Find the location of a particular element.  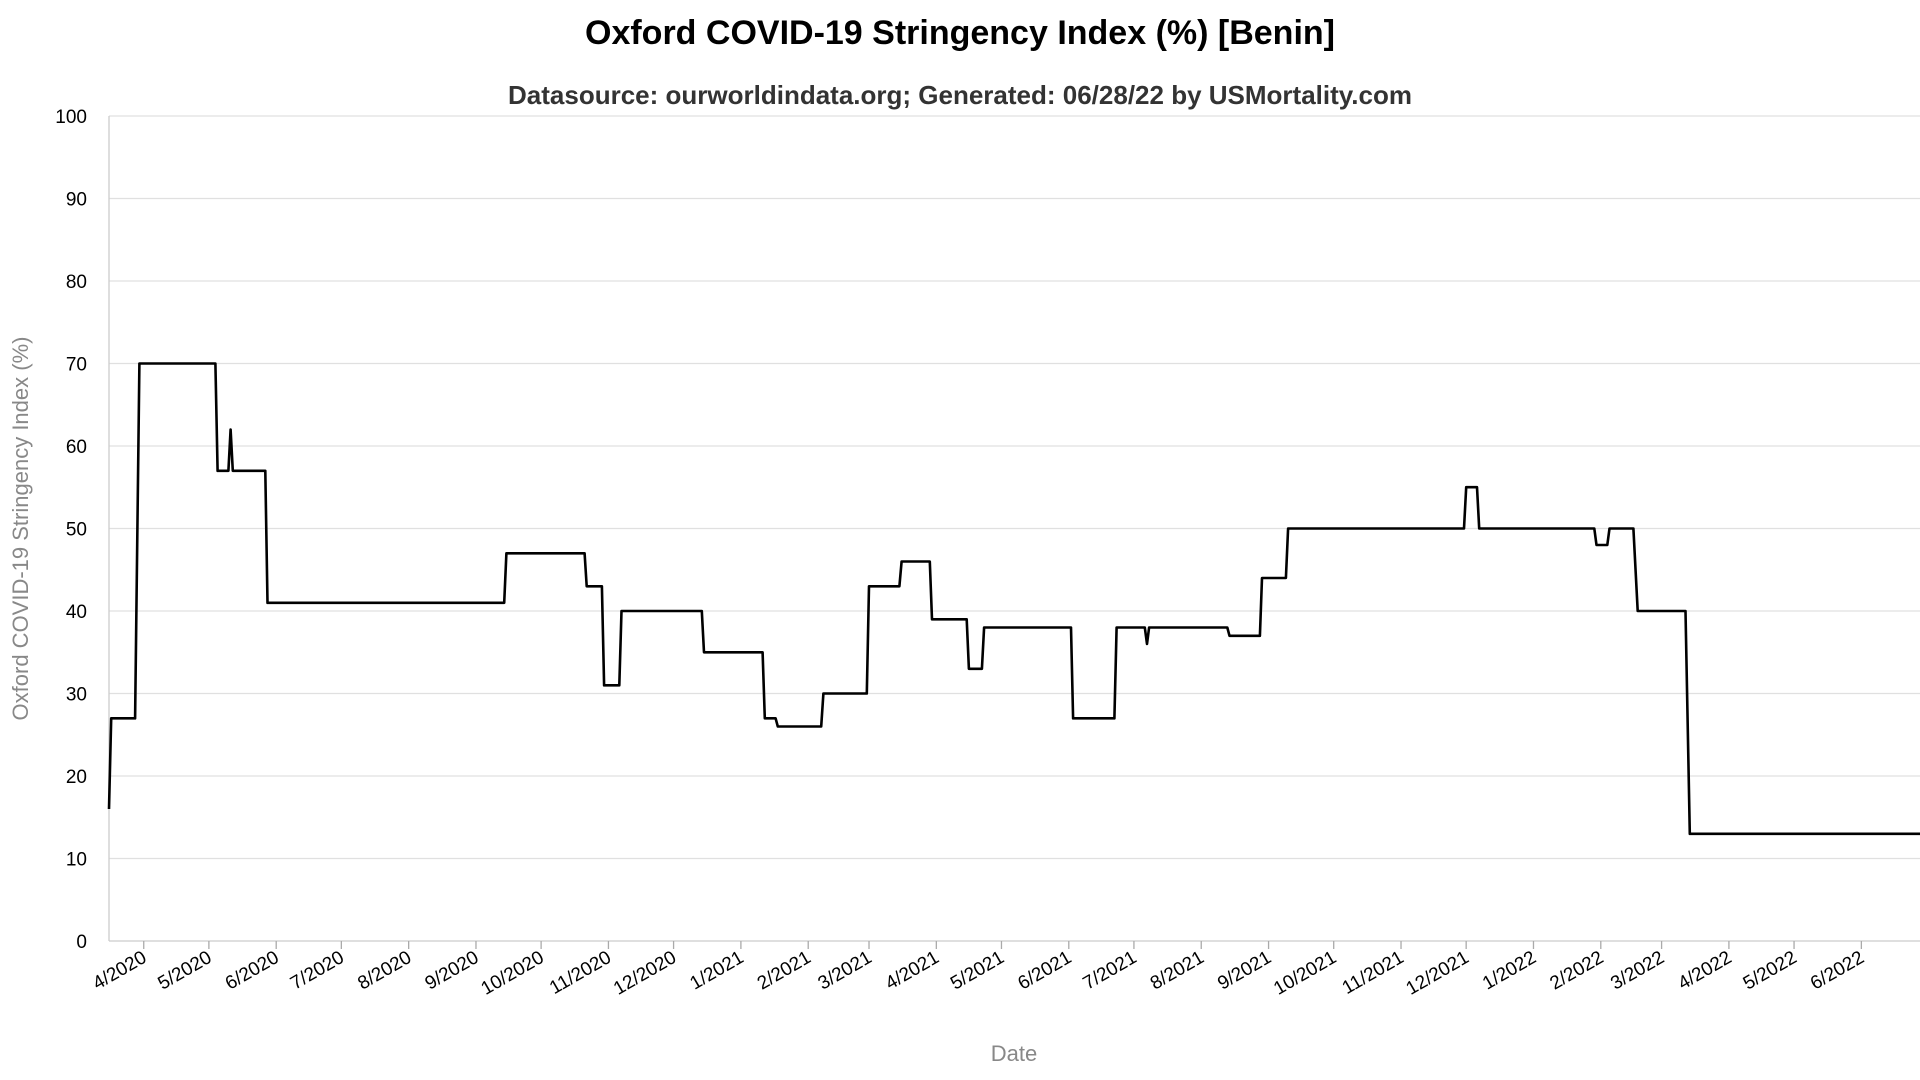

x-tick-label: 2/2022 is located at coordinates (1576, 970).